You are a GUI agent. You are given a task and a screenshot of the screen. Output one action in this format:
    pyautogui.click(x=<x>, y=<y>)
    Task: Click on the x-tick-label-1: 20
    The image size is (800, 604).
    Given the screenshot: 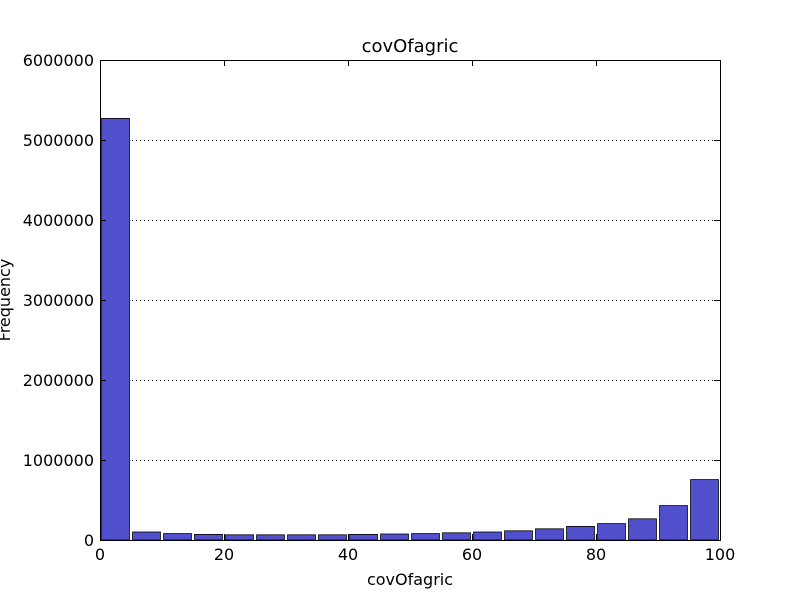 What is the action you would take?
    pyautogui.click(x=224, y=554)
    